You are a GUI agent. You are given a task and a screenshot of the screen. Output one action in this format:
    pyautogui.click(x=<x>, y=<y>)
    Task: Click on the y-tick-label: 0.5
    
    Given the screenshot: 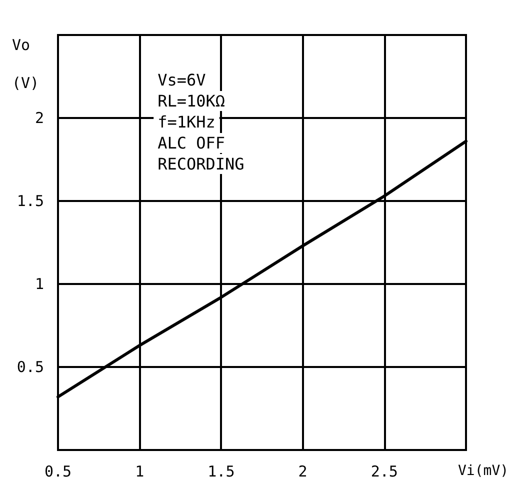 What is the action you would take?
    pyautogui.click(x=30, y=367)
    